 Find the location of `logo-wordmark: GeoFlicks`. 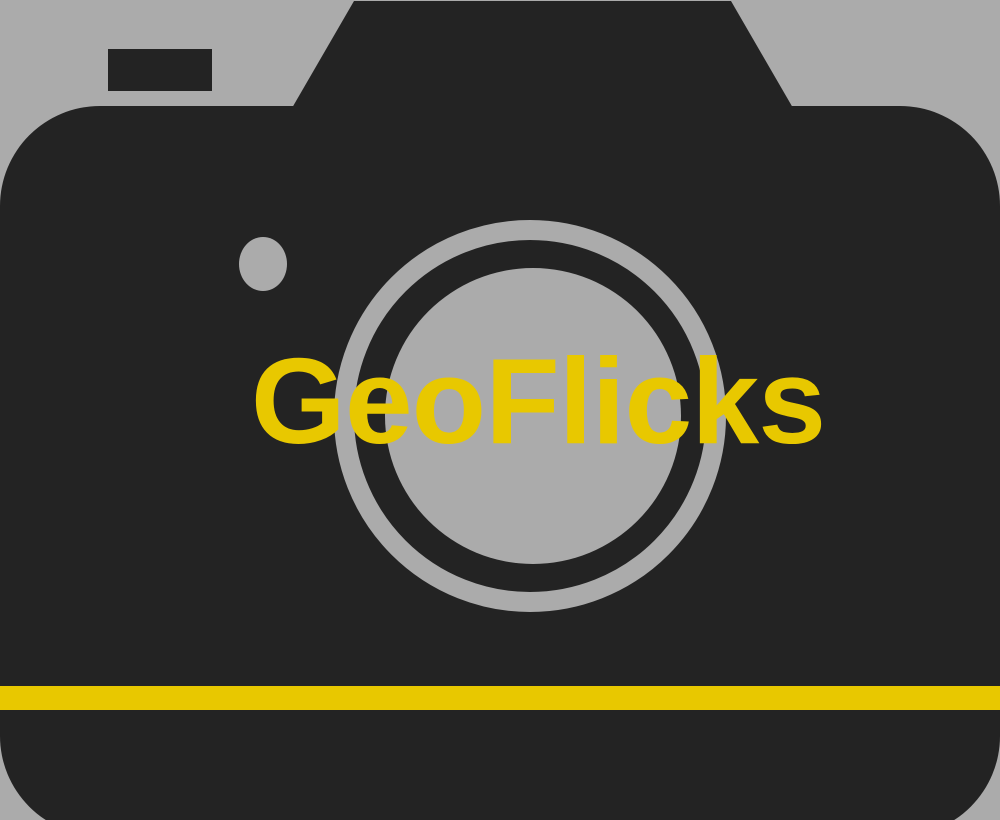

logo-wordmark: GeoFlicks is located at coordinates (538, 401).